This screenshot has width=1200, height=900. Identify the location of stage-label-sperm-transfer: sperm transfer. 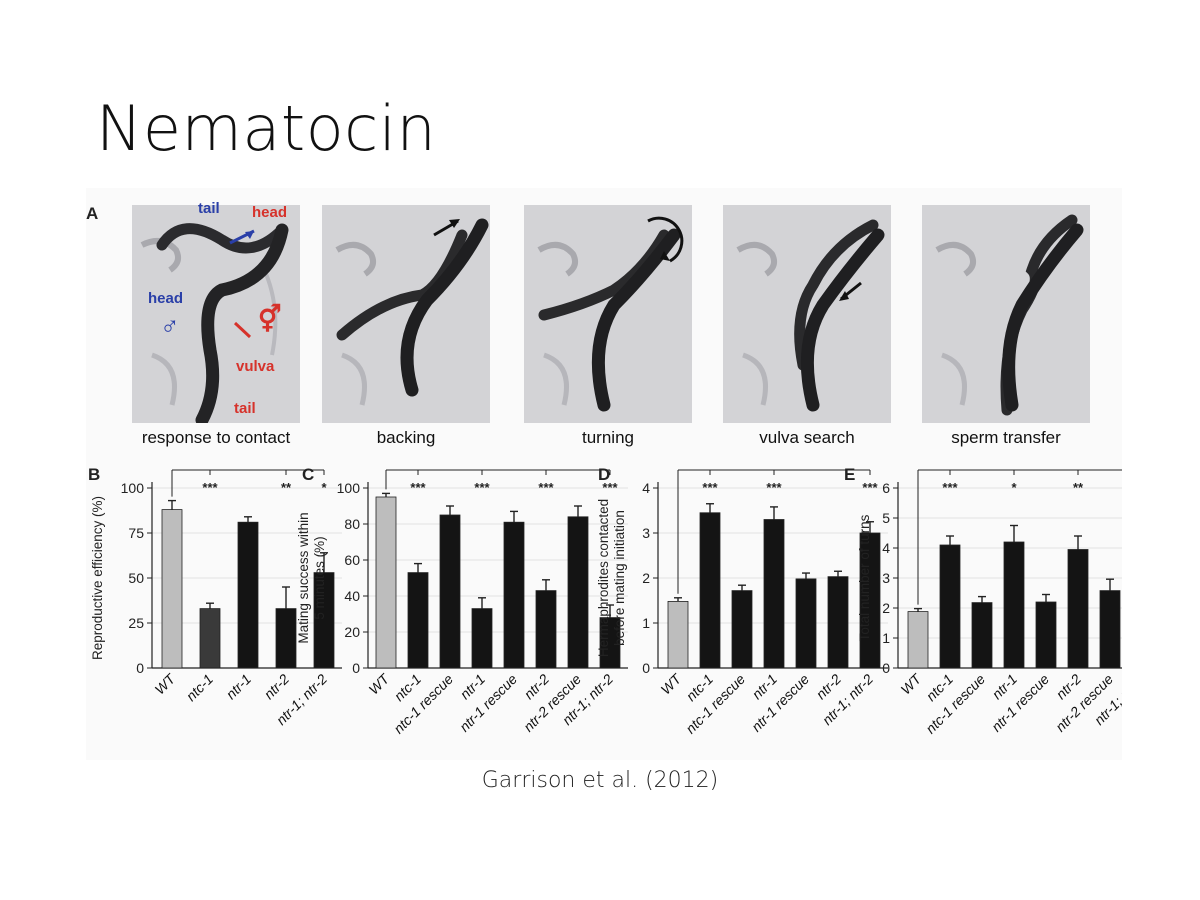
(1006, 437).